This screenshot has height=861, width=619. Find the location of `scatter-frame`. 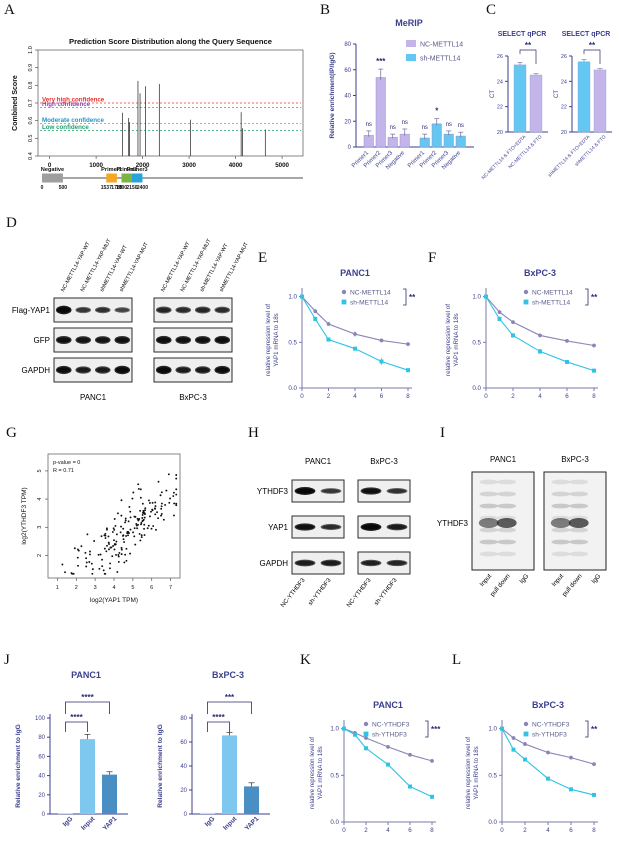

scatter-frame is located at coordinates (114, 516).